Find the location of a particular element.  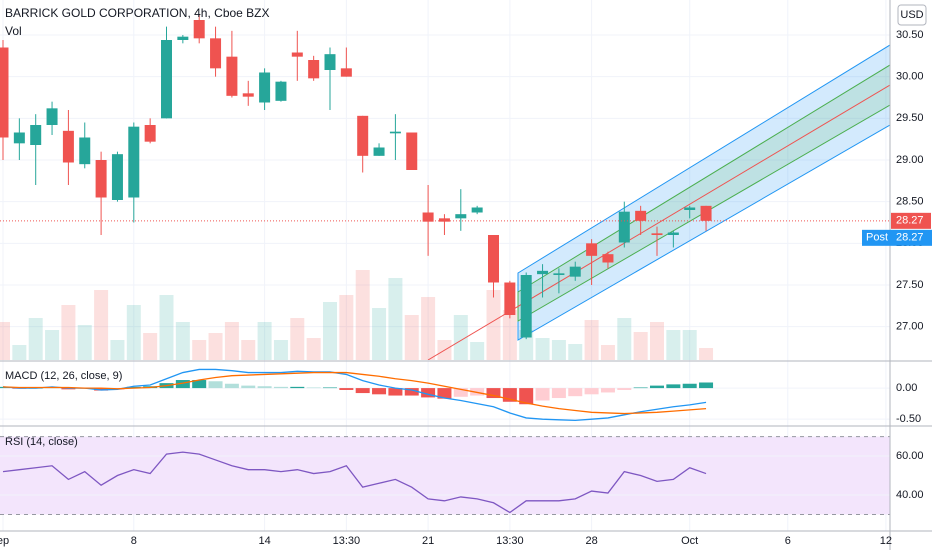

volume-label: Vol is located at coordinates (13, 31).